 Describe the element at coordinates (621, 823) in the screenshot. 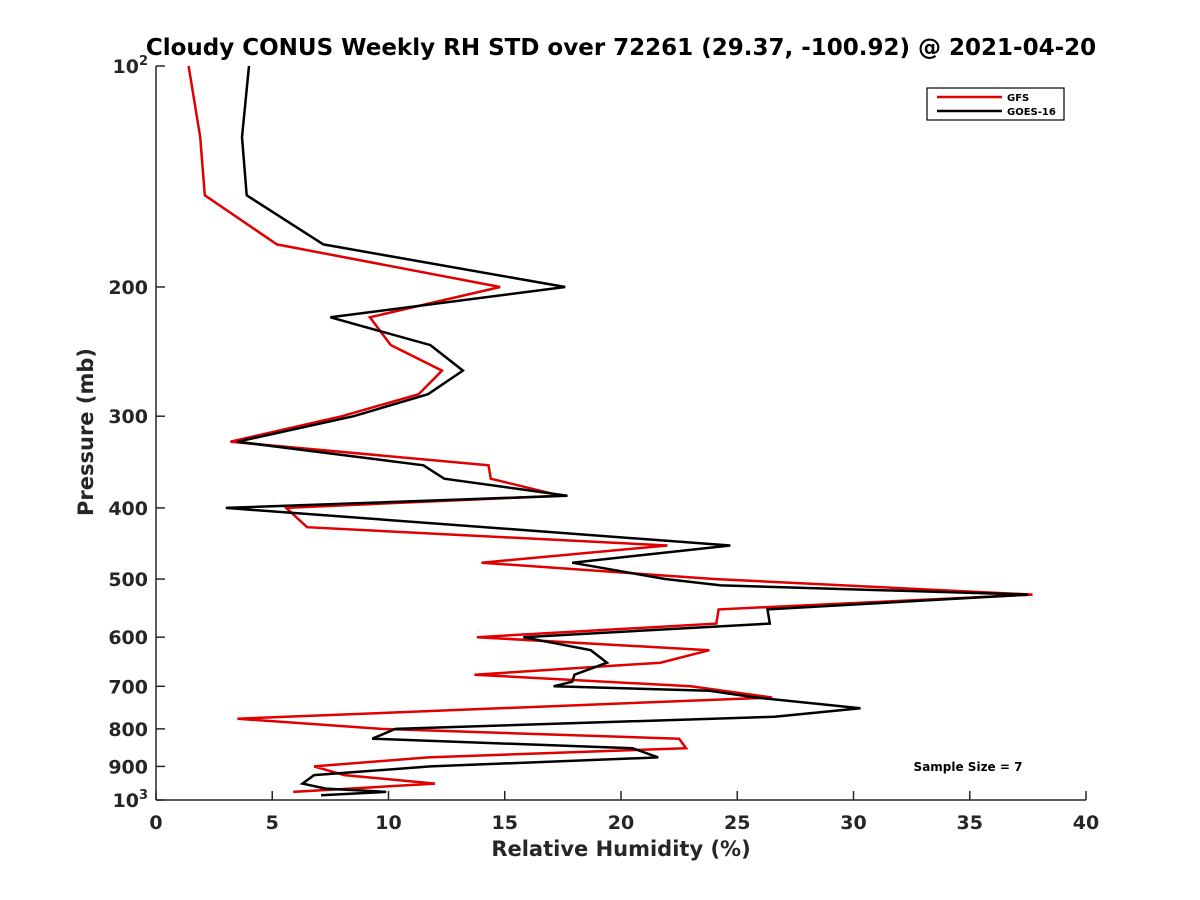

I see `x-tick-label: 20` at that location.